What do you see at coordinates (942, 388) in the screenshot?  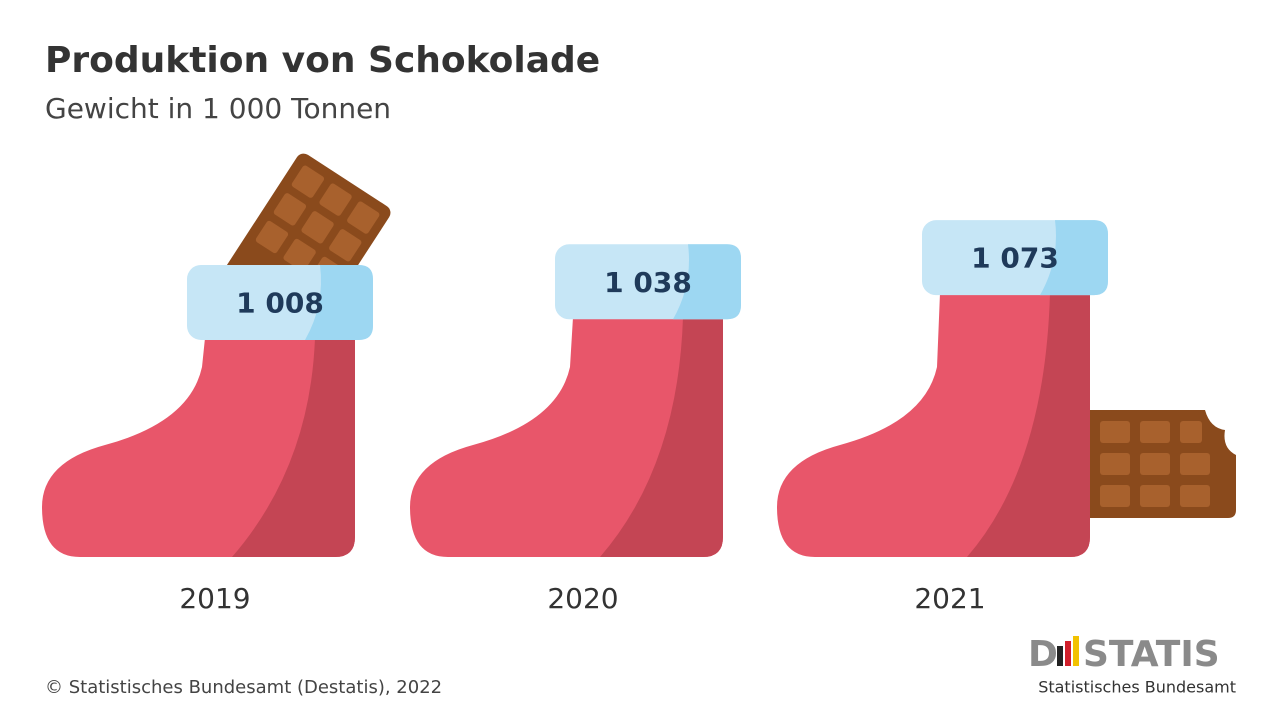 I see `stocking: 1 073` at bounding box center [942, 388].